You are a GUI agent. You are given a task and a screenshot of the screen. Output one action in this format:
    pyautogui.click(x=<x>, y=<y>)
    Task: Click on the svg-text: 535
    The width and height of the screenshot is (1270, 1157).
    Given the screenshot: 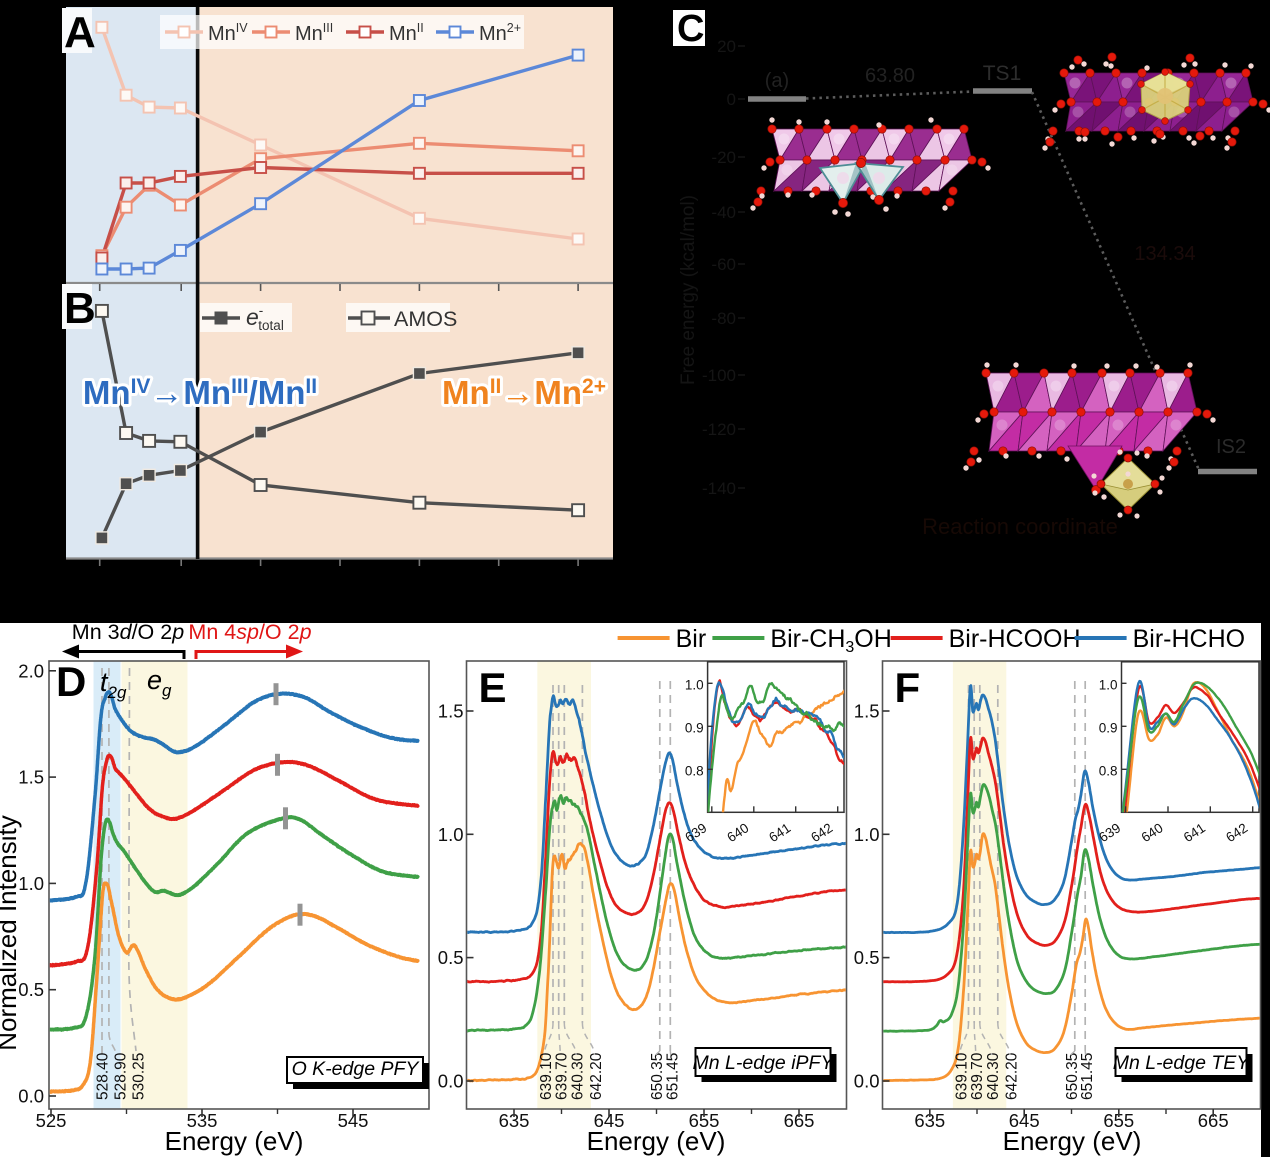 What is the action you would take?
    pyautogui.click(x=202, y=1120)
    